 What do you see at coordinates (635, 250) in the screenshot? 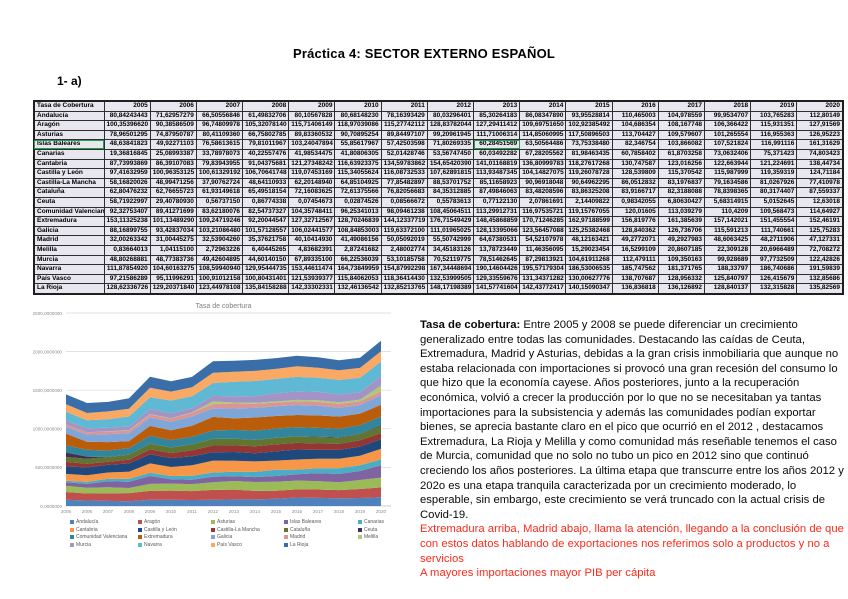
I see `value-cell: 16,5299109` at bounding box center [635, 250].